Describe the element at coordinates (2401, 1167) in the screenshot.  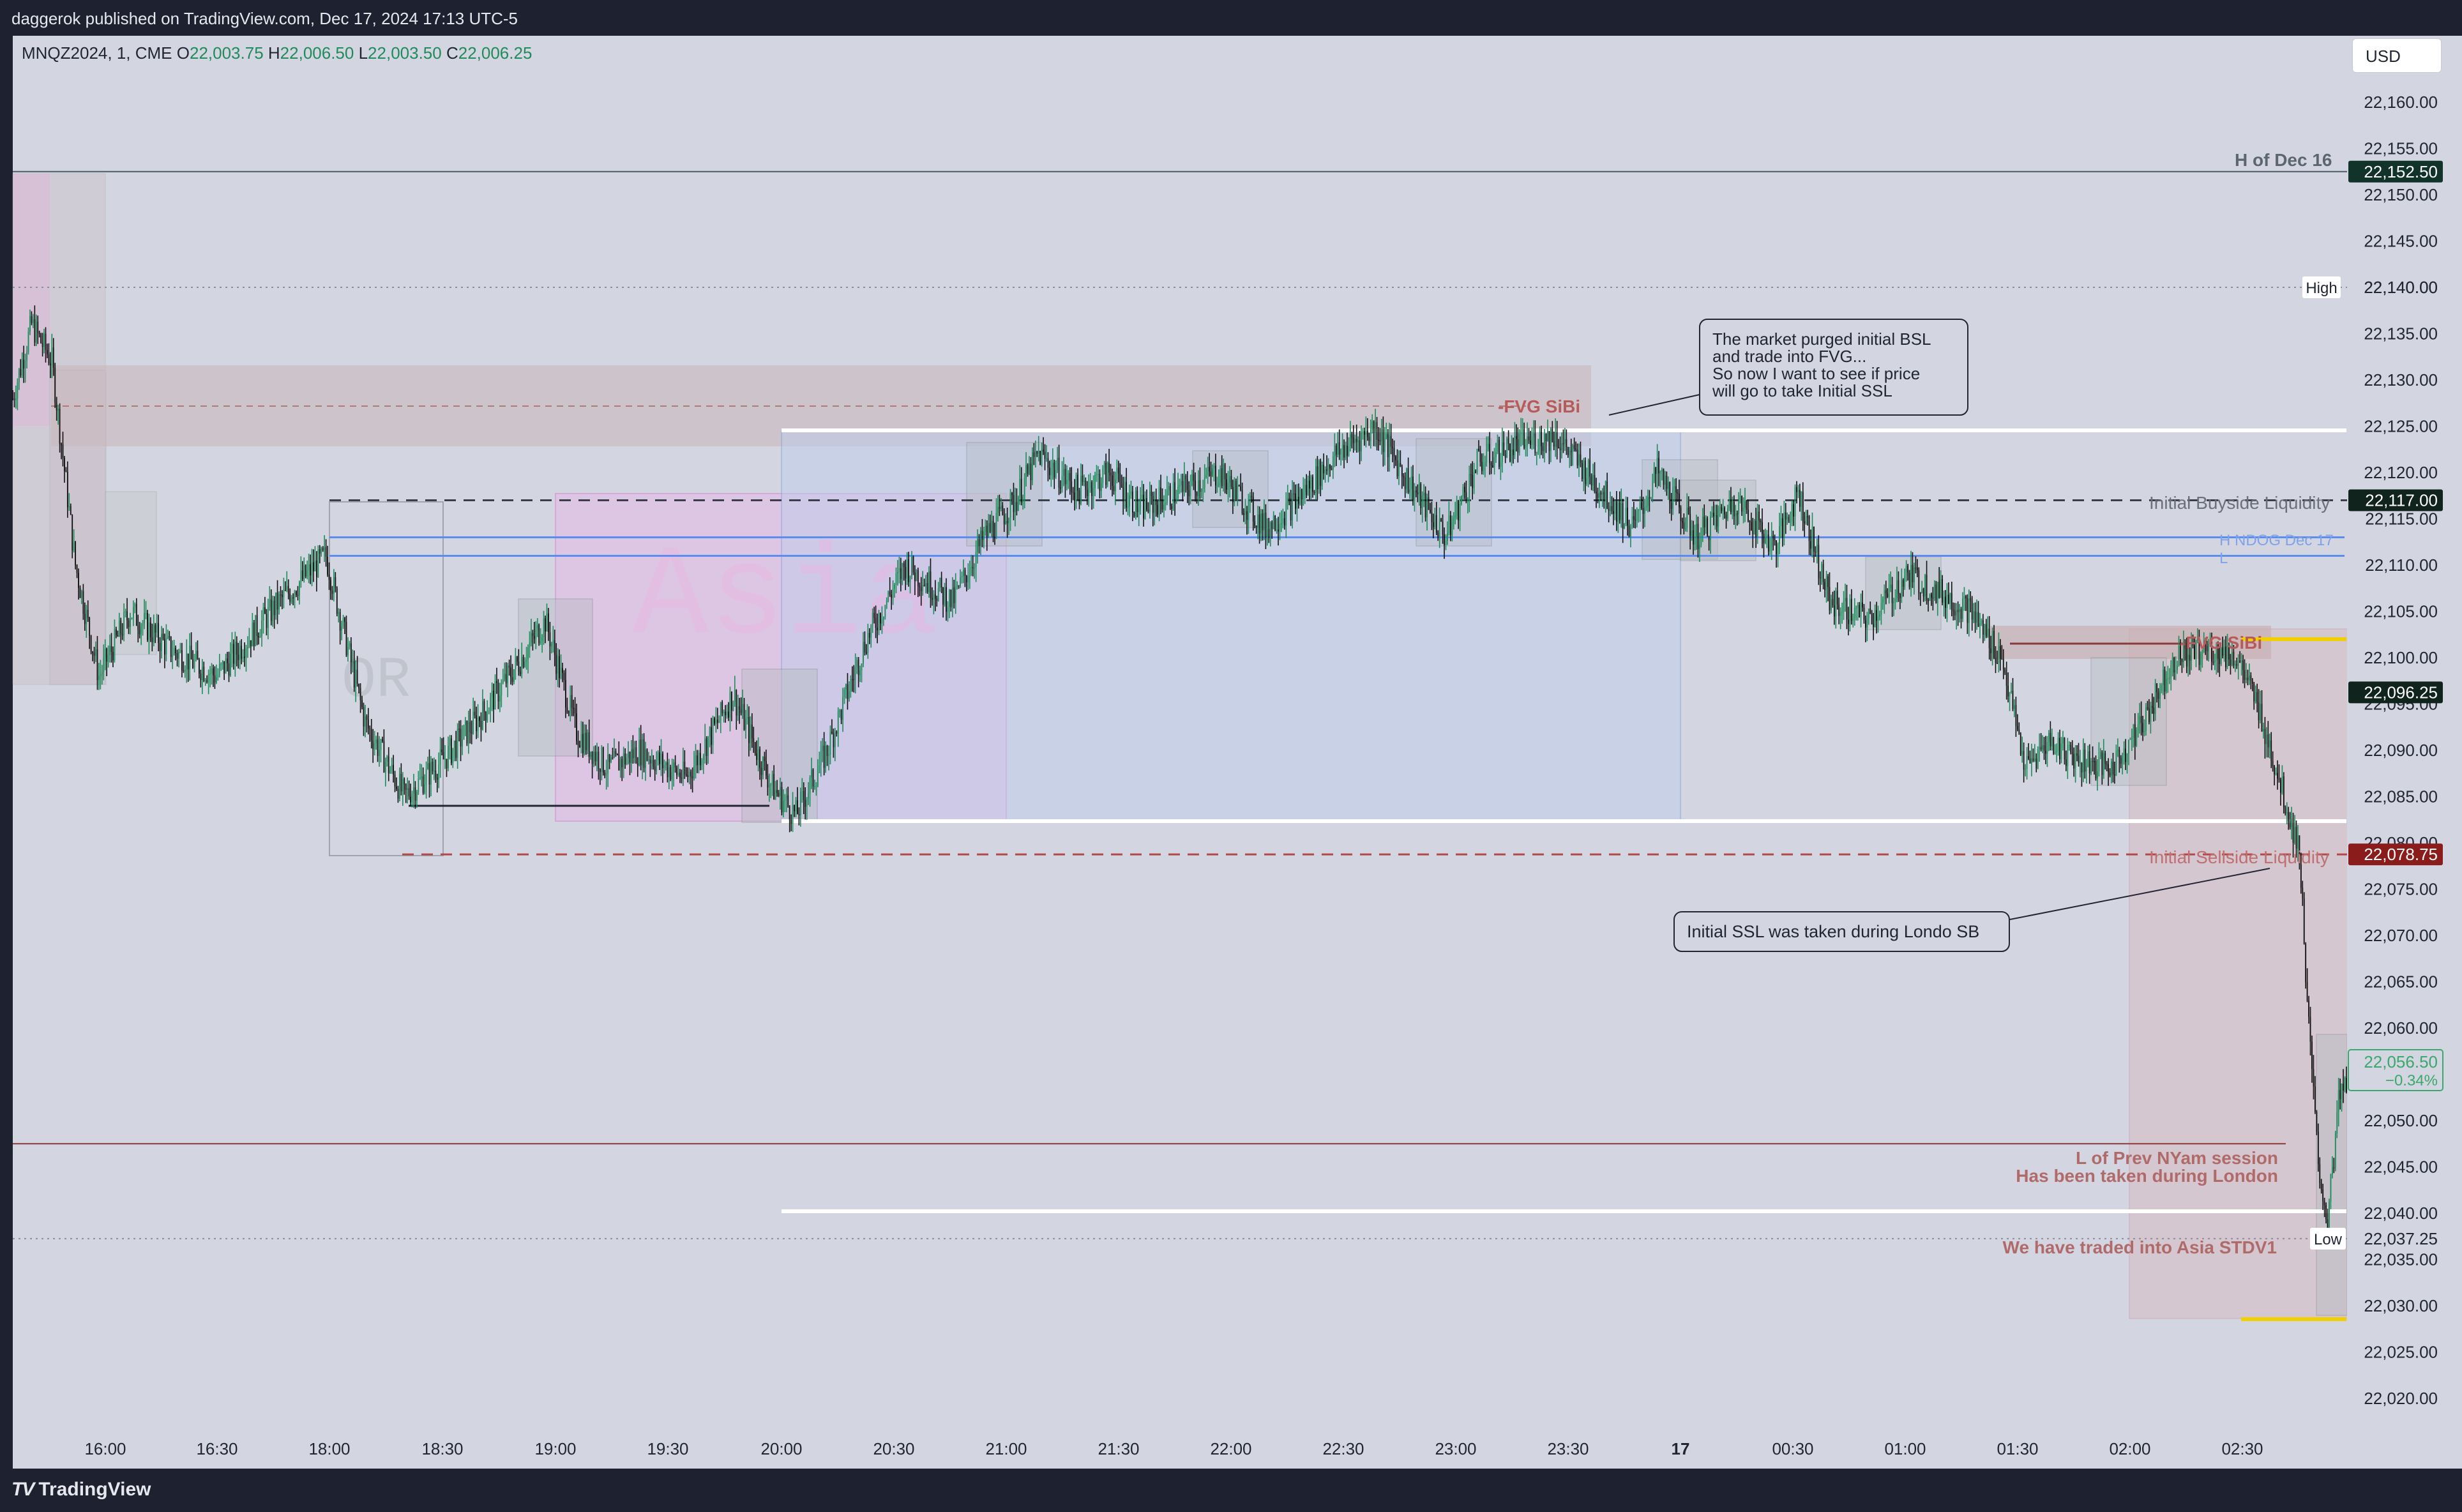
I see `y-tick-label: 22,045.00` at that location.